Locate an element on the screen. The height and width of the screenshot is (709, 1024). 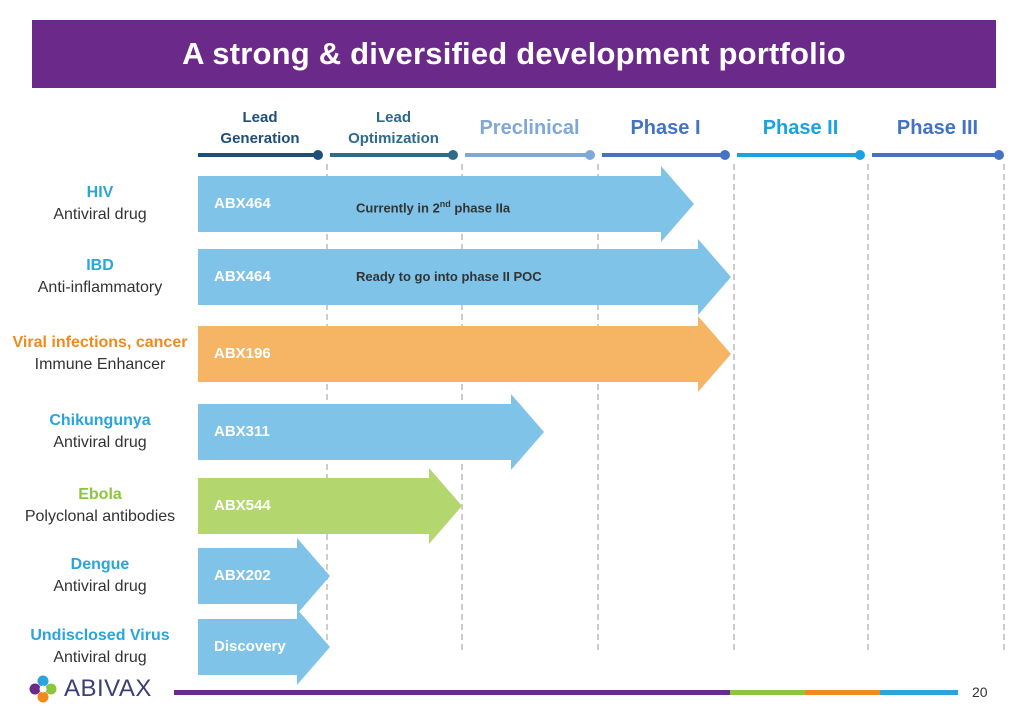
progress-arrow-undisclosed-virus: Discovery is located at coordinates (264, 647).